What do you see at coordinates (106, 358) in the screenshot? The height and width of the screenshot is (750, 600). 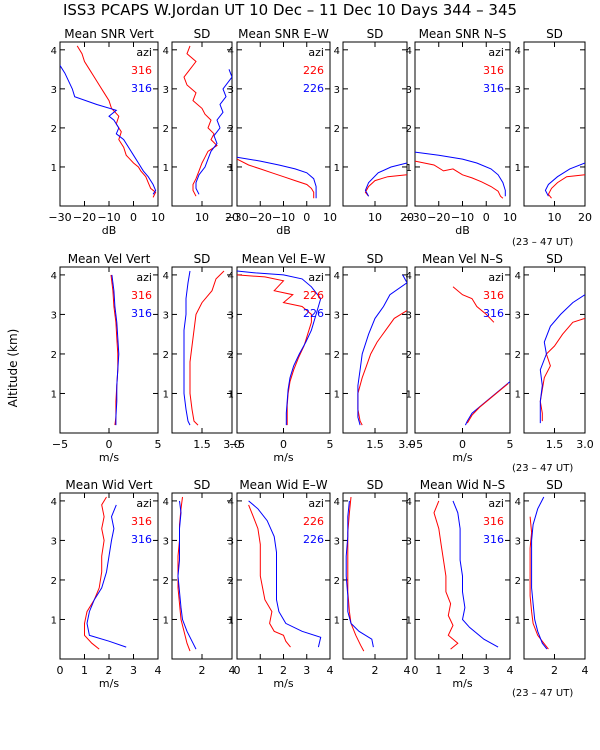 I see `panel-1-0: Mean Vel Vert 1 2 3 4 −5 0 5 m/s azi 316 316` at bounding box center [106, 358].